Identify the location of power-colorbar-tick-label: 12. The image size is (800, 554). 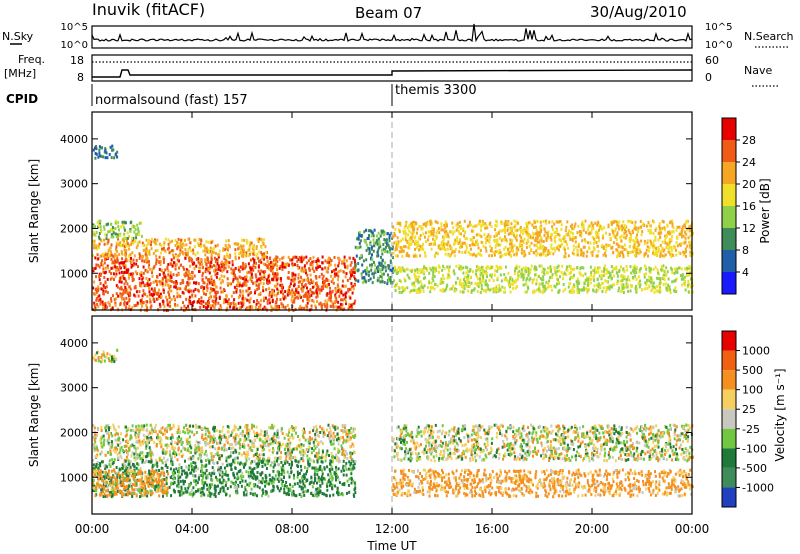
(749, 228).